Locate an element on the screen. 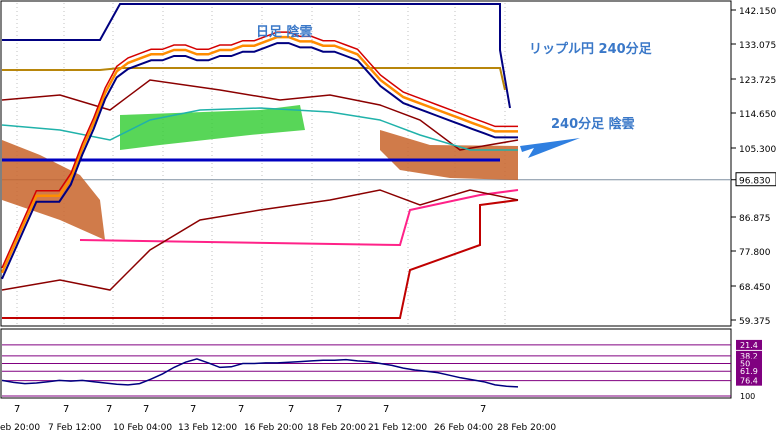  x-tick-label-7: 26 Feb 04:00 is located at coordinates (463, 428).